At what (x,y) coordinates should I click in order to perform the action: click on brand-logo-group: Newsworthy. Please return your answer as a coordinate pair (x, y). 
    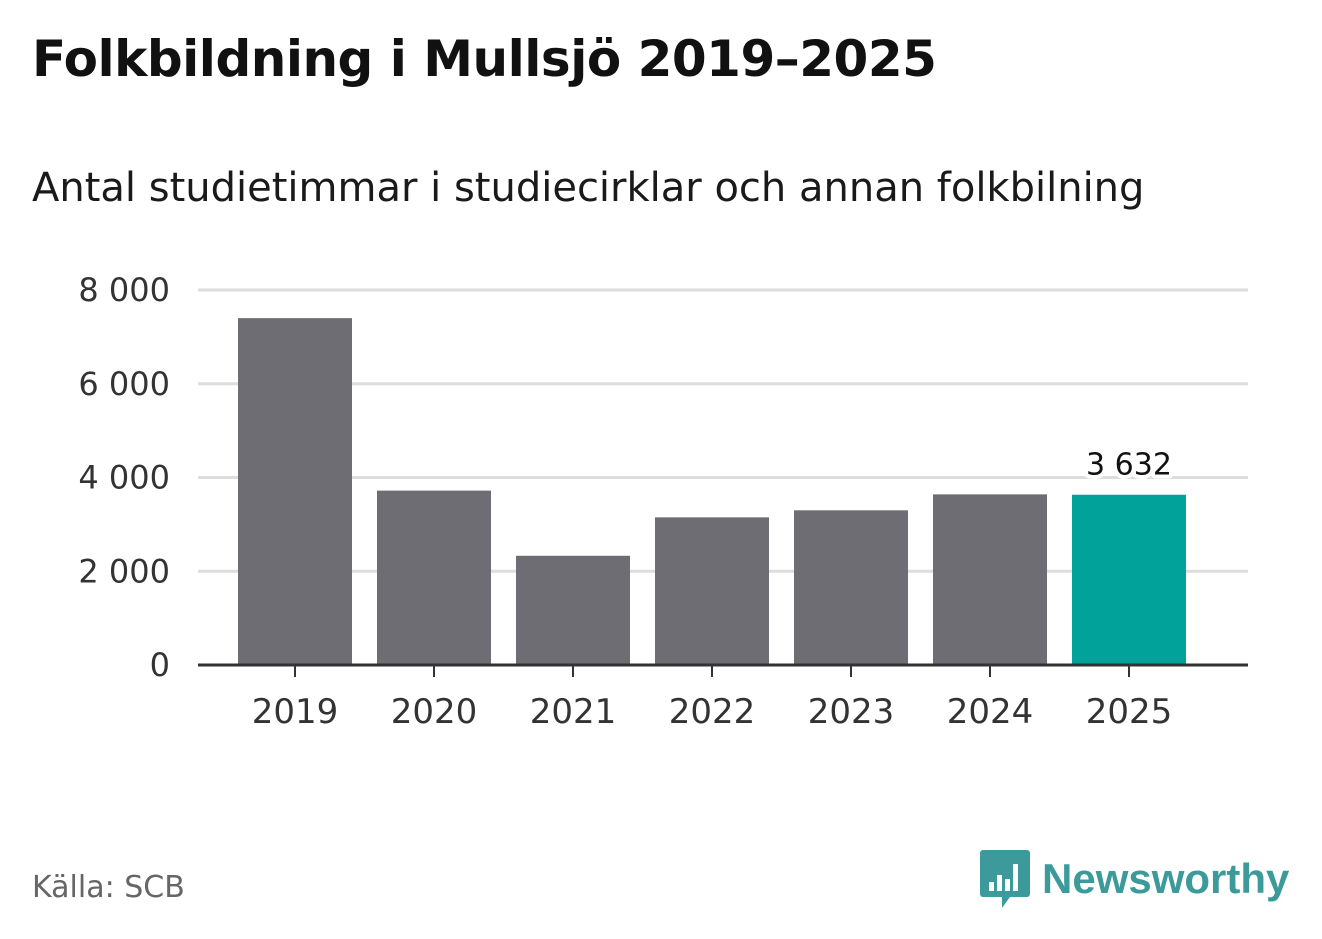
    Looking at the image, I should click on (1134, 879).